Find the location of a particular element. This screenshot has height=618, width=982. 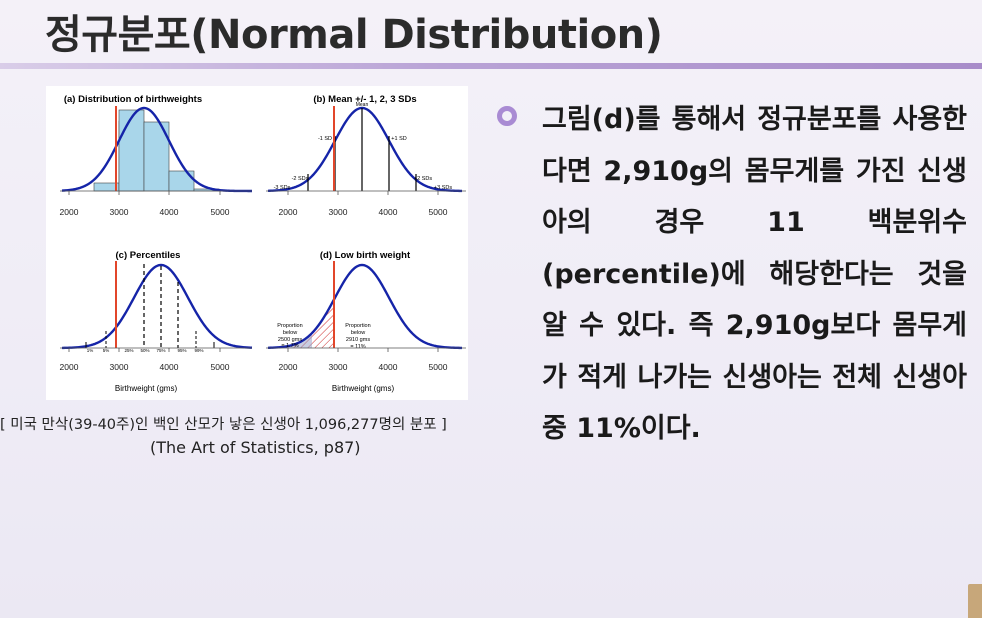

left-annotation-line: below is located at coordinates (290, 333).